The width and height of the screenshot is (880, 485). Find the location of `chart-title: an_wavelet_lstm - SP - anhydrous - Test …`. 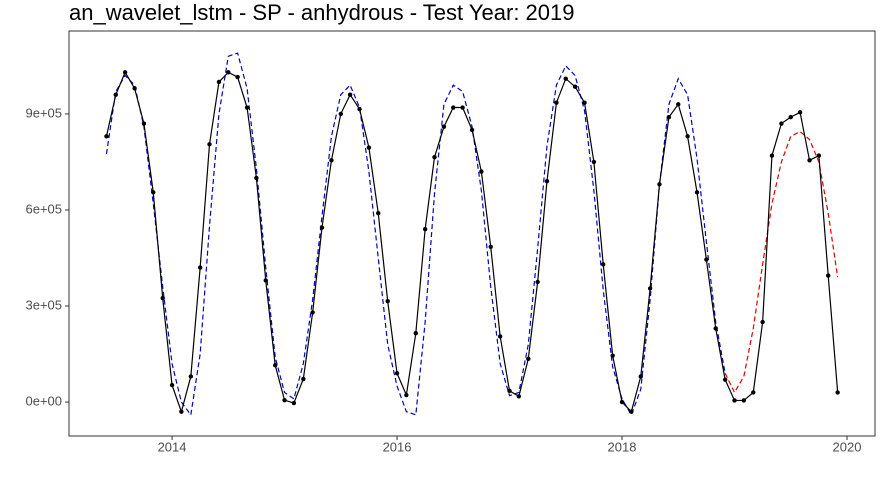

chart-title: an_wavelet_lstm - SP - anhydrous - Test … is located at coordinates (321, 12).